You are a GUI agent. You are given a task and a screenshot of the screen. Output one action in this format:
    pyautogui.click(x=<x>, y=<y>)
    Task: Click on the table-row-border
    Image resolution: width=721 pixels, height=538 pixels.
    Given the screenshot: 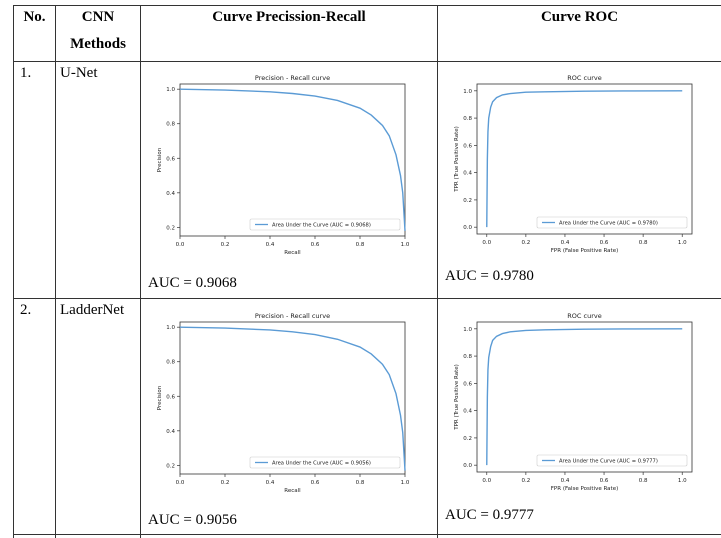 What is the action you would take?
    pyautogui.click(x=367, y=298)
    